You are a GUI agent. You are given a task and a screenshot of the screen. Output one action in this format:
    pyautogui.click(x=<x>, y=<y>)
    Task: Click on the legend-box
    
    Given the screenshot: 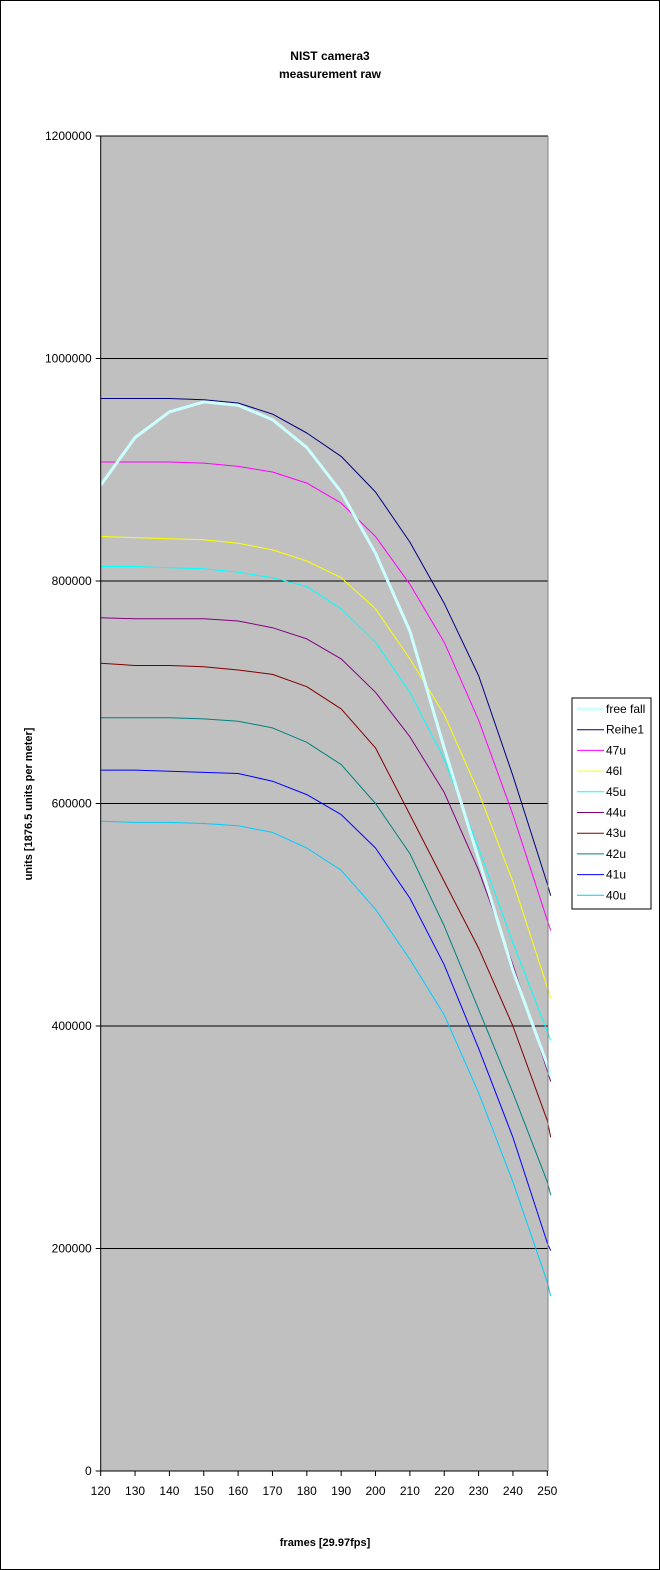 What is the action you would take?
    pyautogui.click(x=611, y=803)
    